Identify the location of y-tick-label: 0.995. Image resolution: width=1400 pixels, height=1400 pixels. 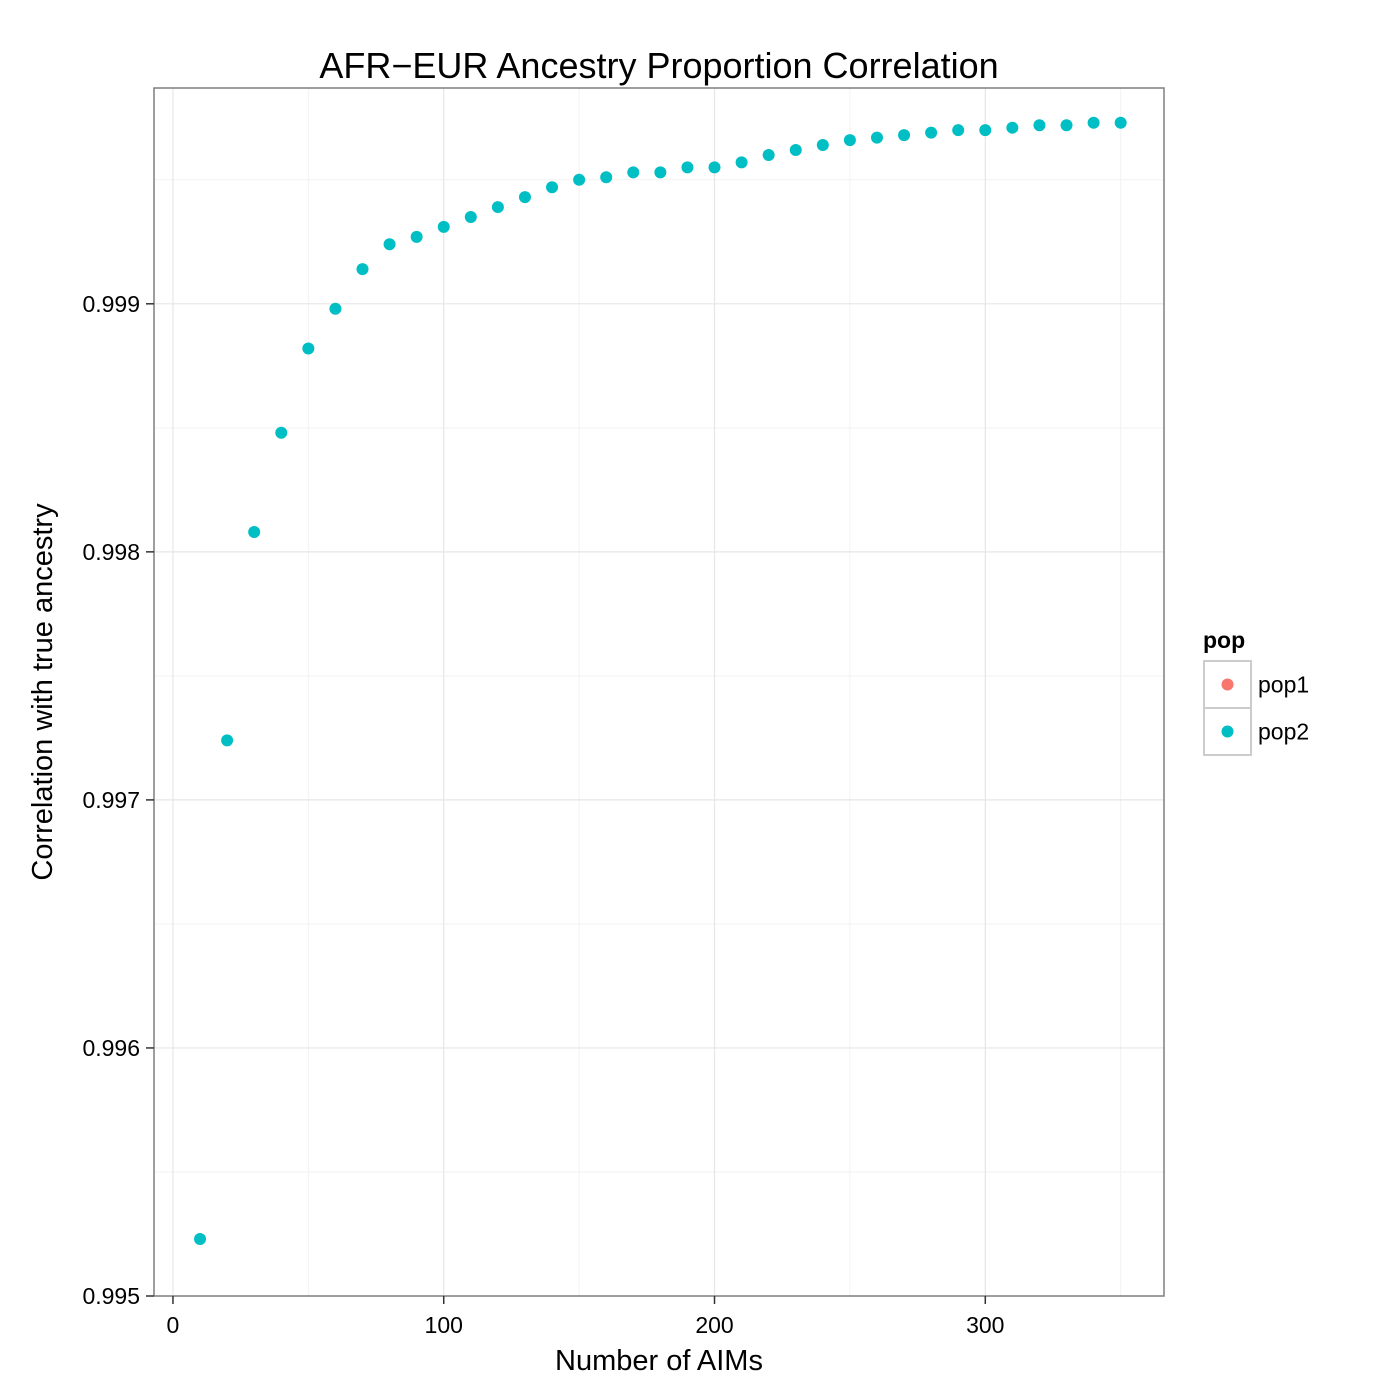
(111, 1296).